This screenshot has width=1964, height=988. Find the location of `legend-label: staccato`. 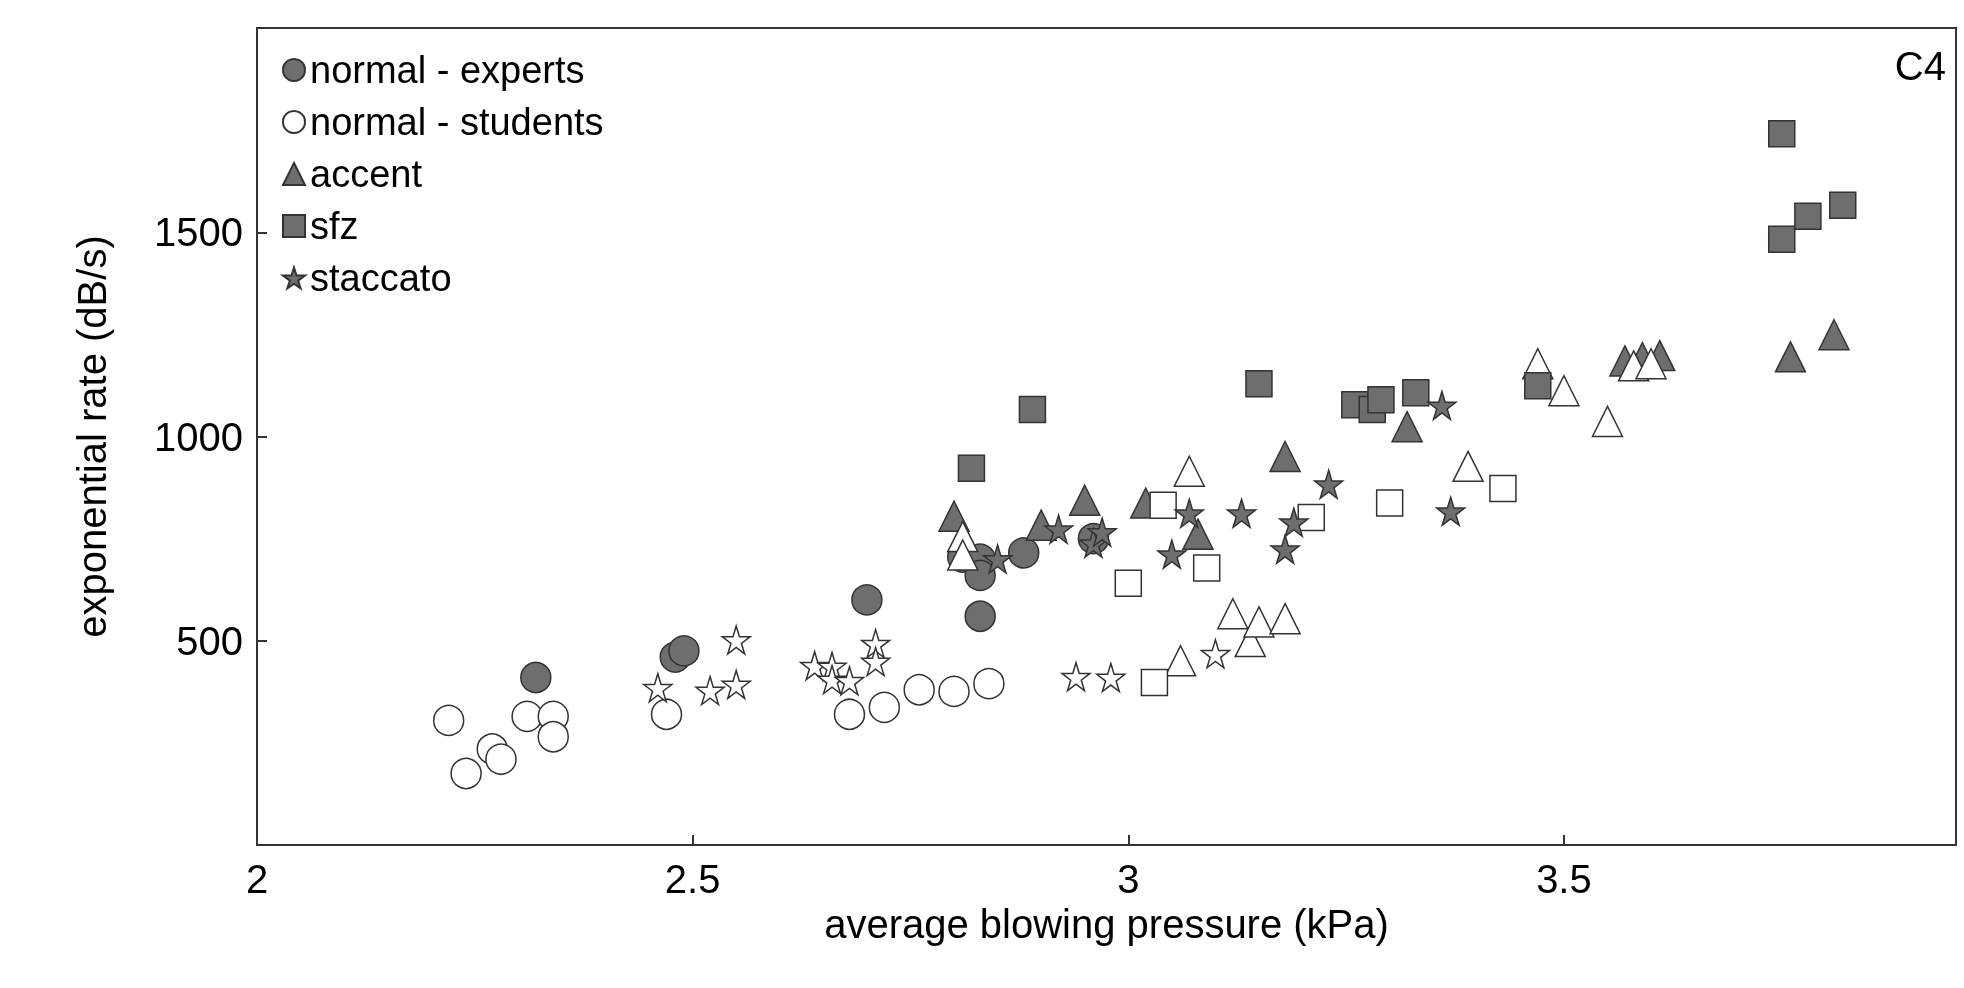

legend-label: staccato is located at coordinates (381, 278).